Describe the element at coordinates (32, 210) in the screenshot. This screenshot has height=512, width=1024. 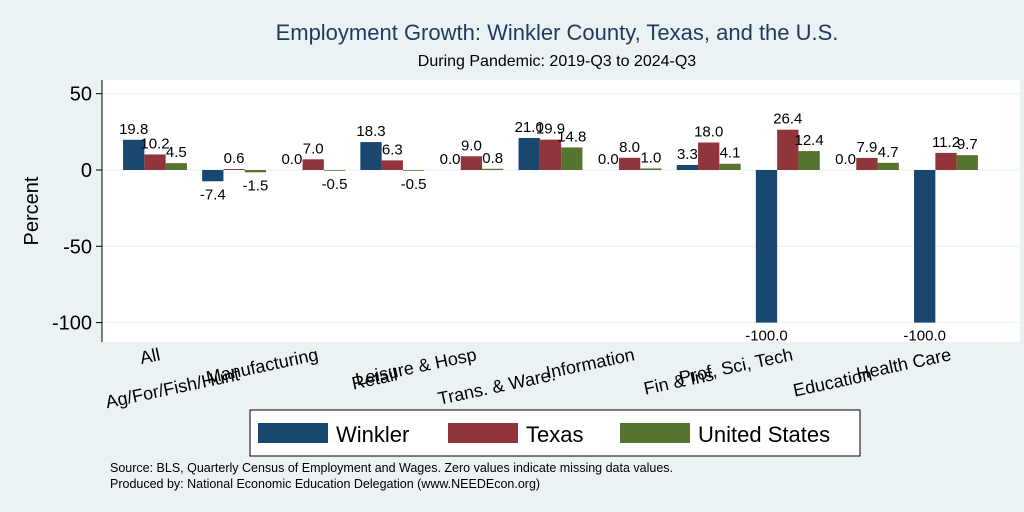
I see `y-axis-label: Percent` at that location.